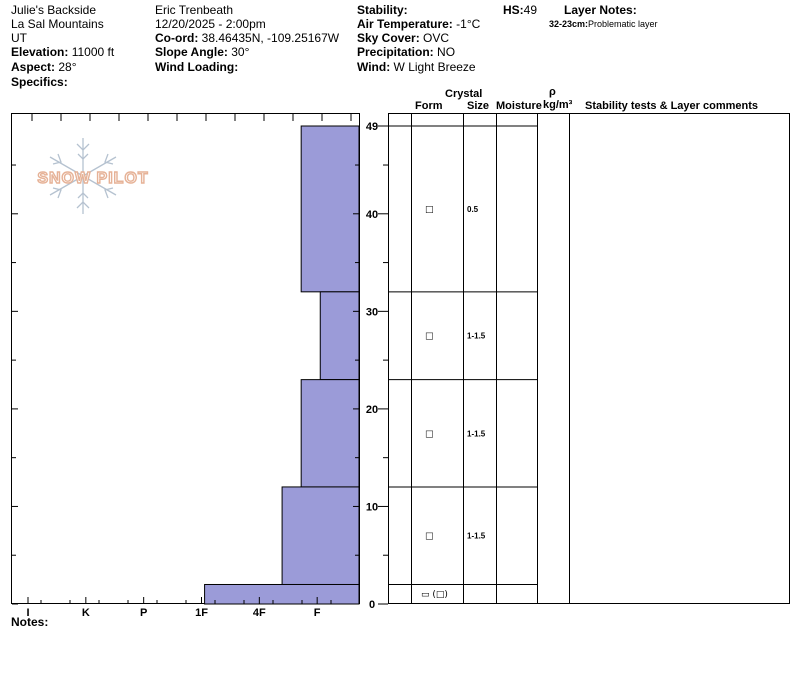  Describe the element at coordinates (600, 10) in the screenshot. I see `layer-notes-label: Layer Notes:` at that location.